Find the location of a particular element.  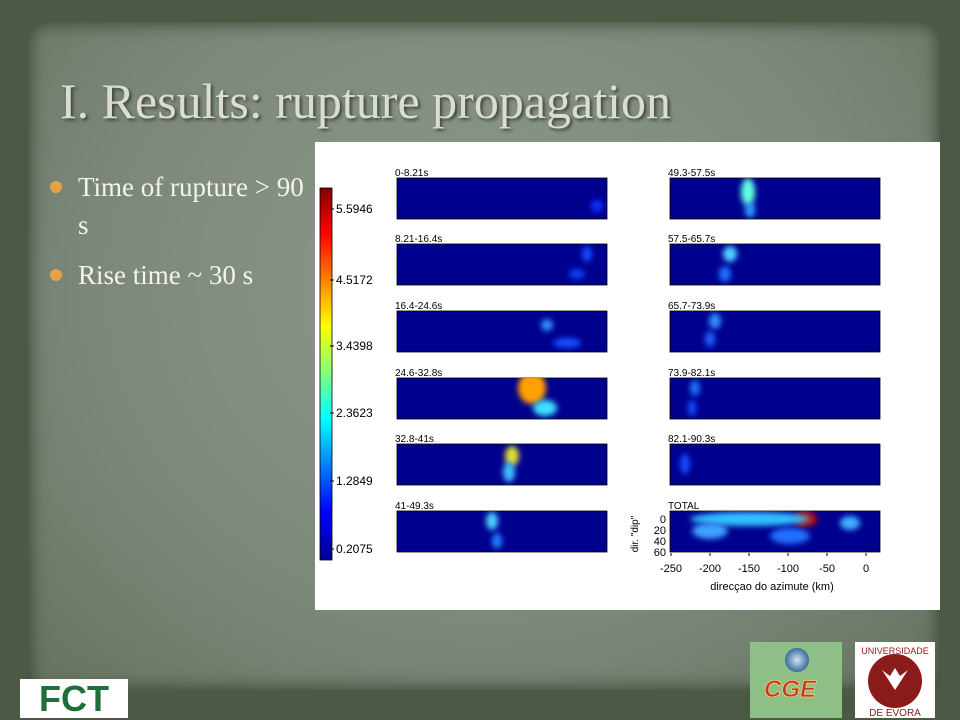

colorbar-label: 4.5172 is located at coordinates (354, 280).